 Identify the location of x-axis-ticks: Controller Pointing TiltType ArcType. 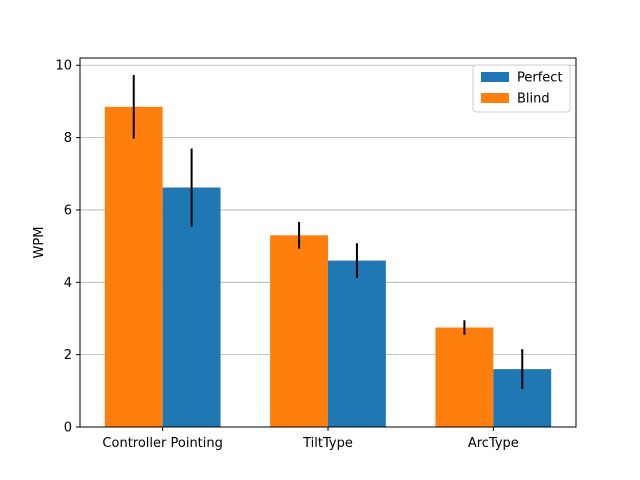
(310, 439).